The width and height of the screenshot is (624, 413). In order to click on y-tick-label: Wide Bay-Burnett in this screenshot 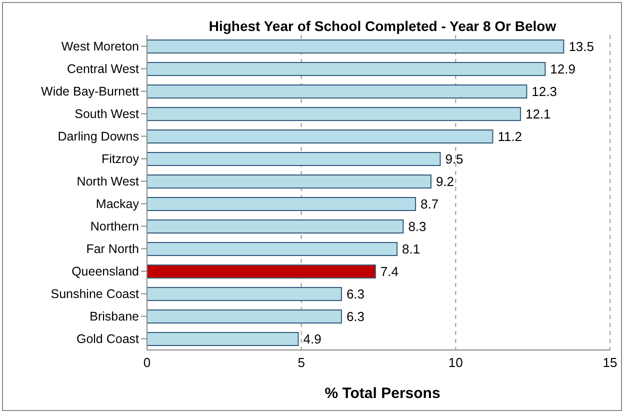, I will do `click(90, 91)`.